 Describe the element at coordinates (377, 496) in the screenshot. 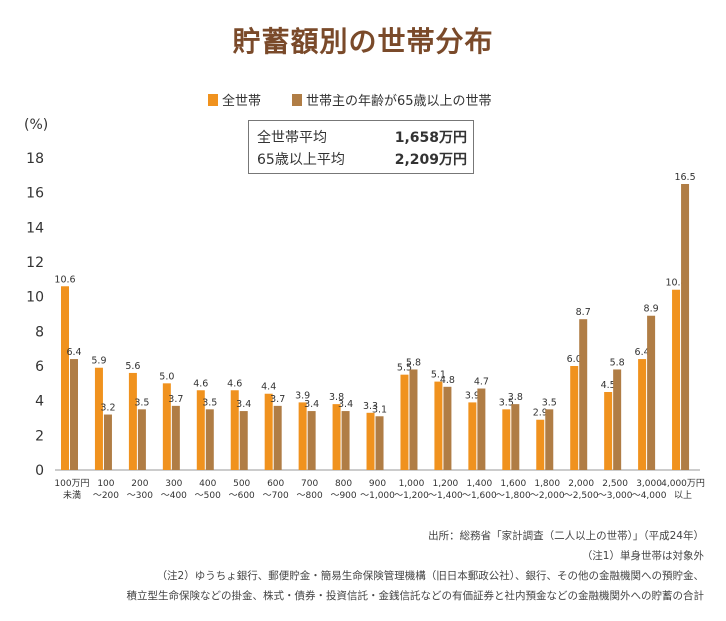

I see `x-tick-label: ～1,000` at that location.